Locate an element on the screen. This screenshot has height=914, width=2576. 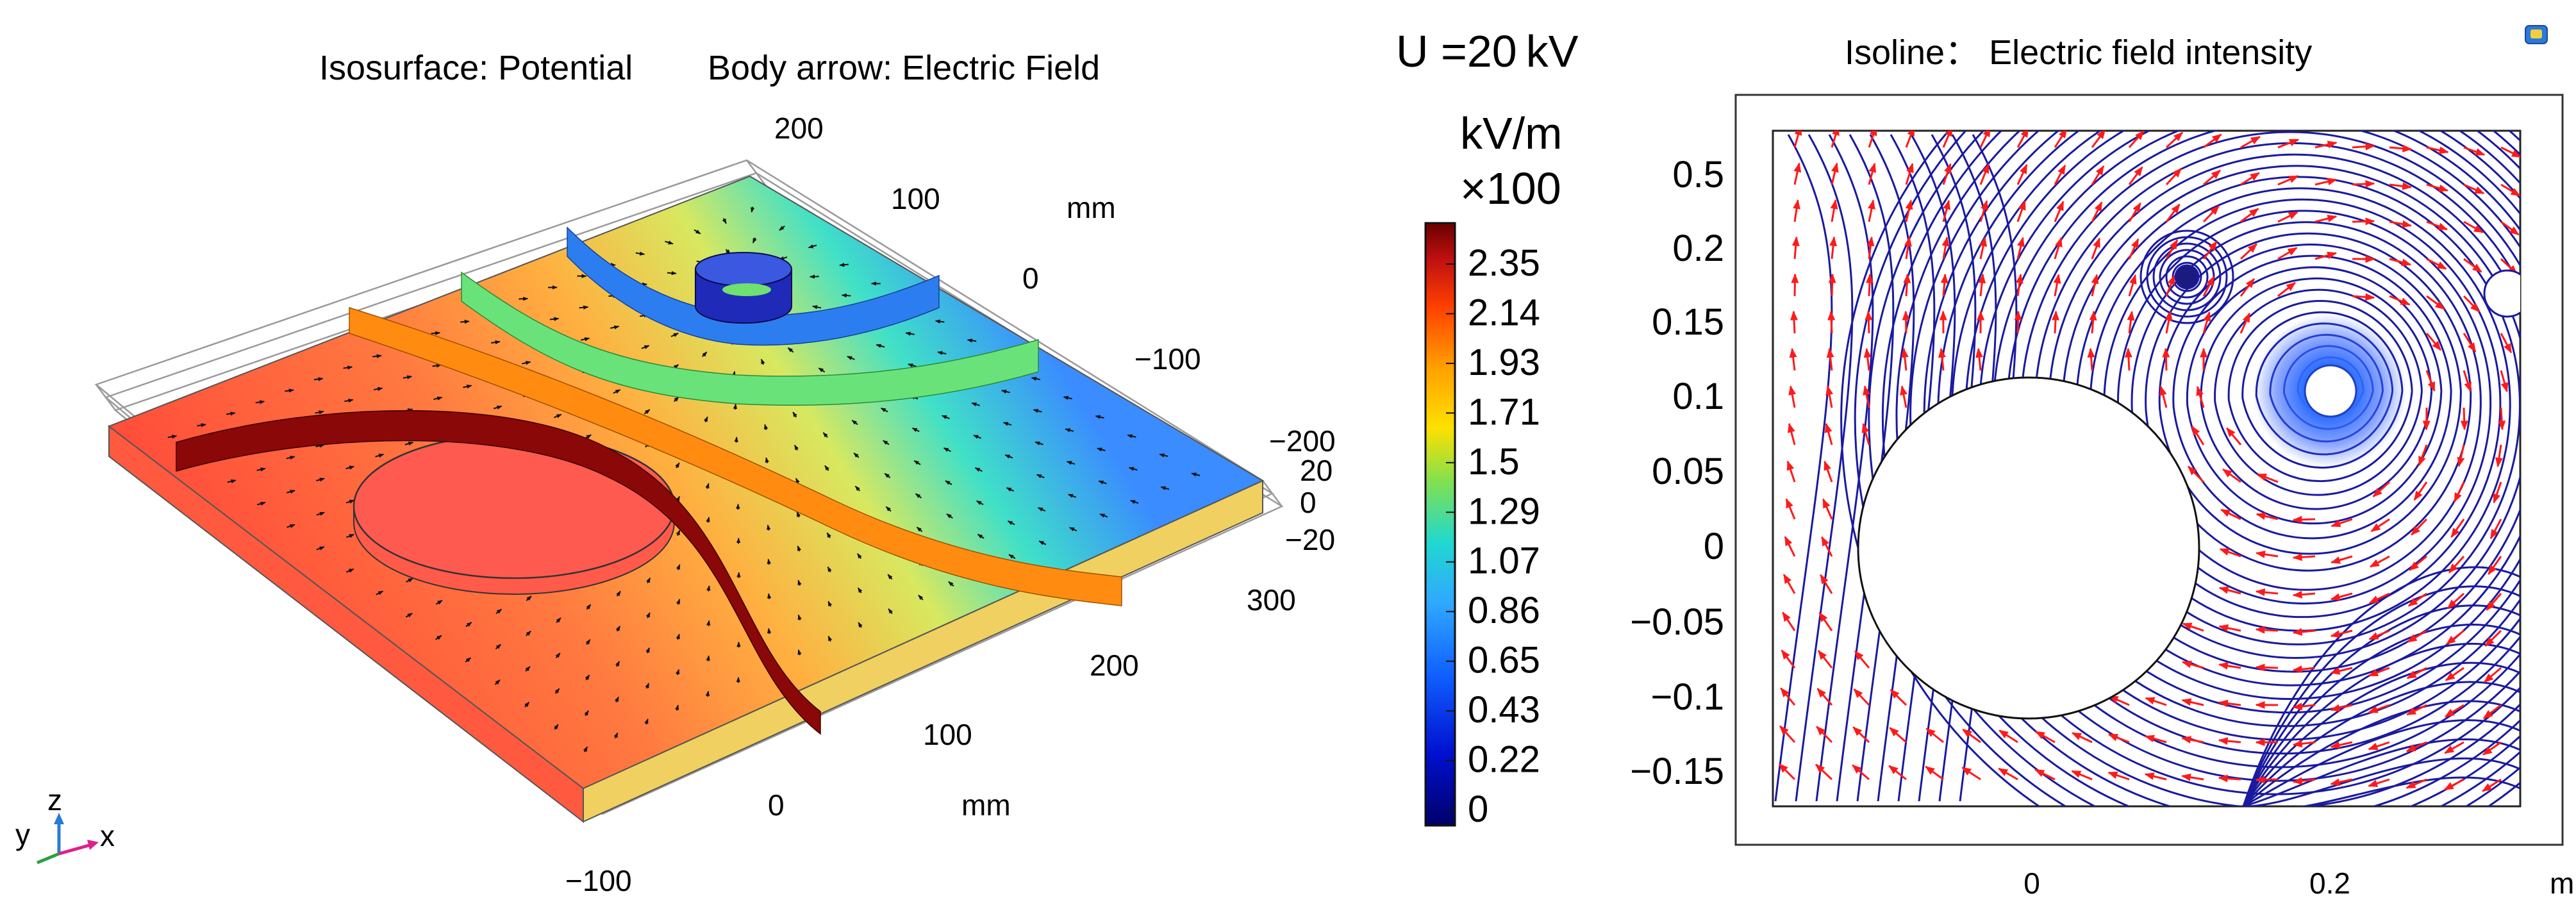
axis-ticks-x: 300 200 100 0 −100 is located at coordinates (930, 740).